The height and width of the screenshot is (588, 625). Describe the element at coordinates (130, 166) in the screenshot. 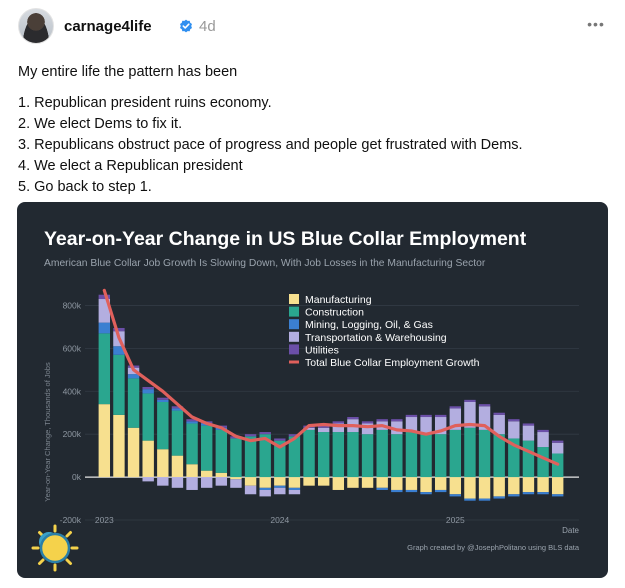

I see `post-step: 4. We elect a Republican president` at that location.